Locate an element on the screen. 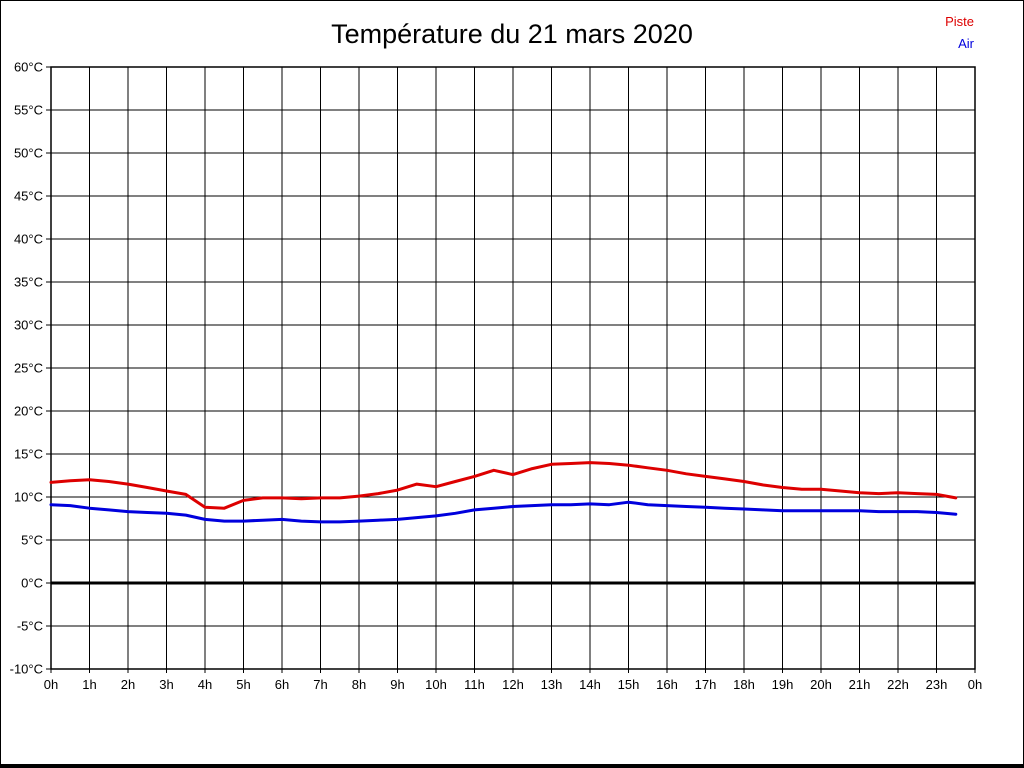 Image resolution: width=1024 pixels, height=768 pixels. x-tick-label: 10h is located at coordinates (436, 684).